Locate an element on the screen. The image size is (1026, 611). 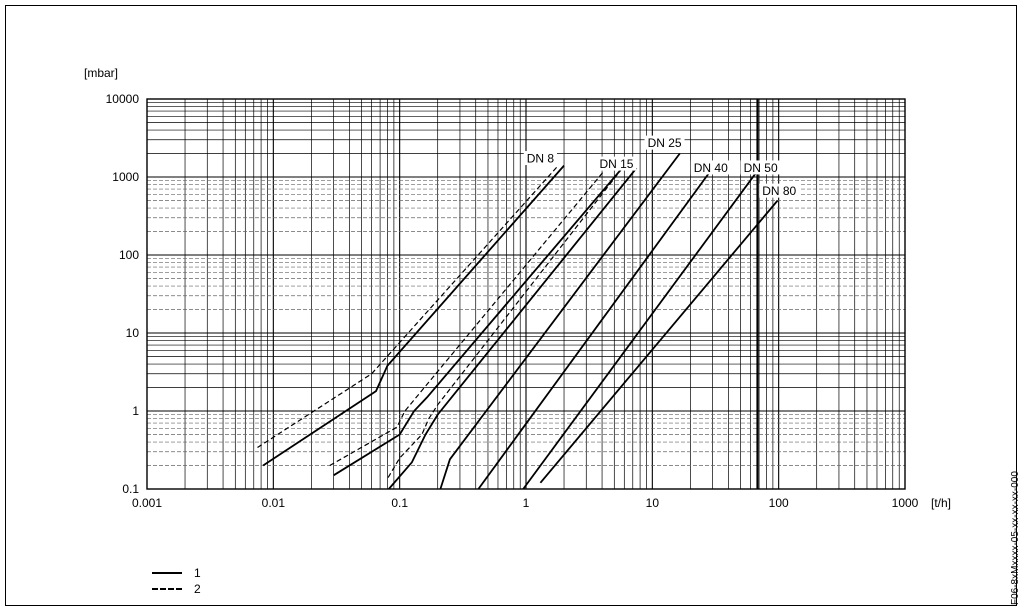
legend-label-1: 1 is located at coordinates (197, 573).